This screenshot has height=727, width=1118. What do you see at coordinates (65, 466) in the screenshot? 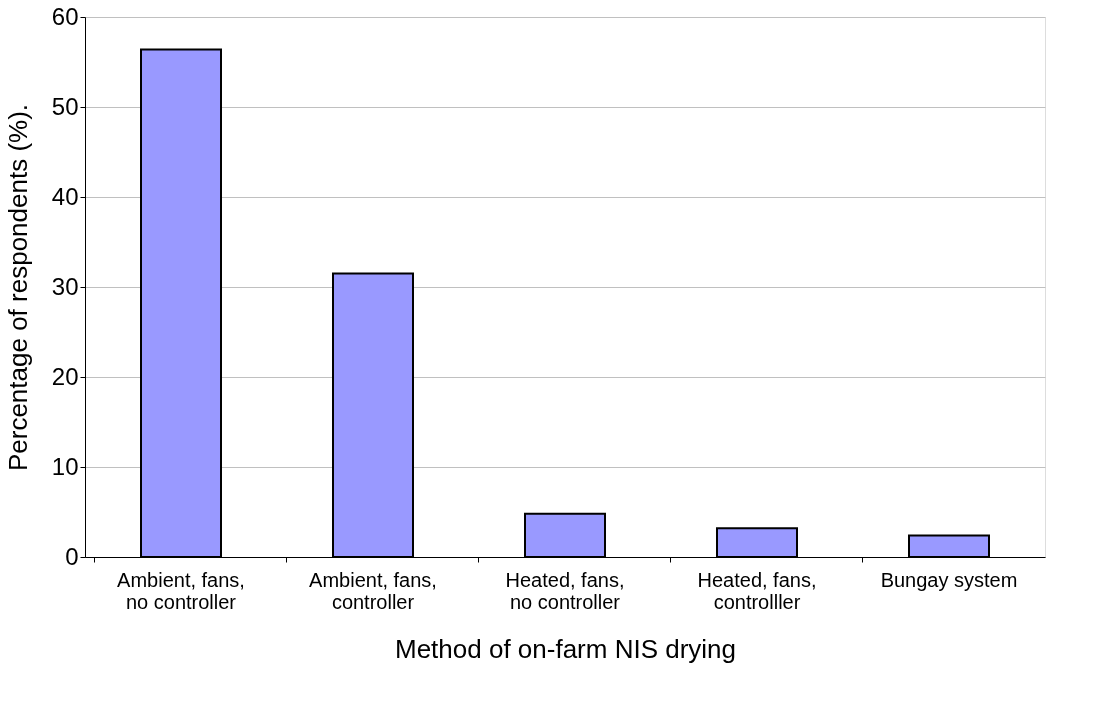
I see `y-tick-label: 10` at bounding box center [65, 466].